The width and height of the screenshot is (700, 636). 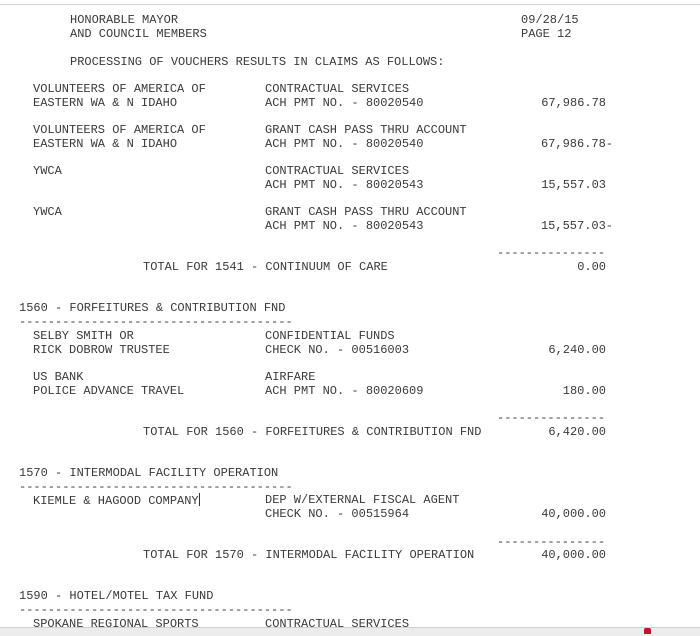 What do you see at coordinates (576, 144) in the screenshot?
I see `claim-amount: 67,986.78-` at bounding box center [576, 144].